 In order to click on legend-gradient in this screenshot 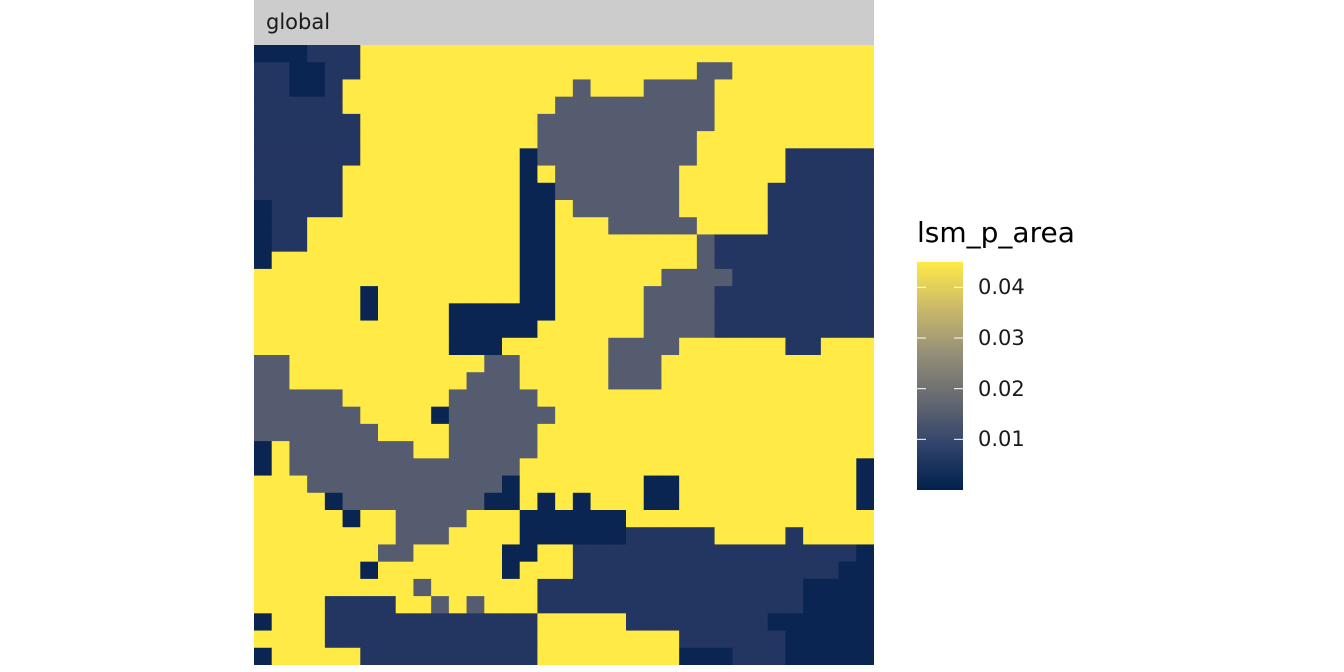, I will do `click(940, 376)`.